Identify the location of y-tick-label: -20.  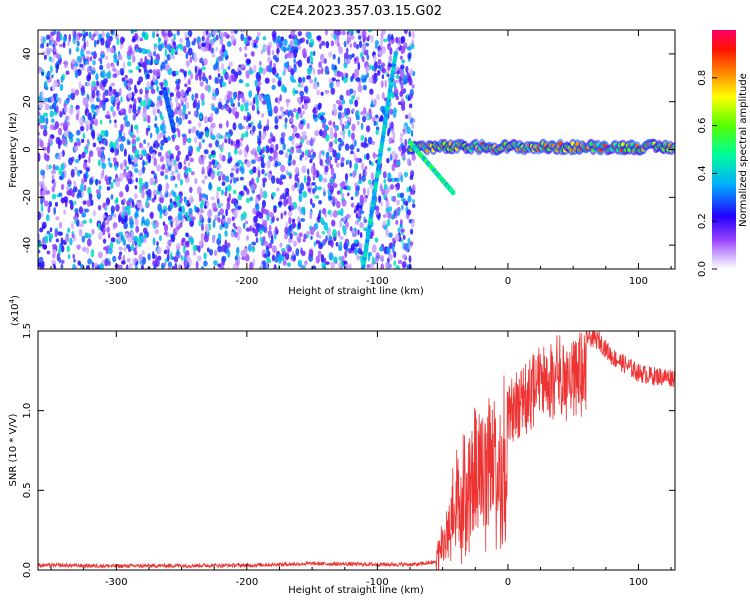
(27, 197).